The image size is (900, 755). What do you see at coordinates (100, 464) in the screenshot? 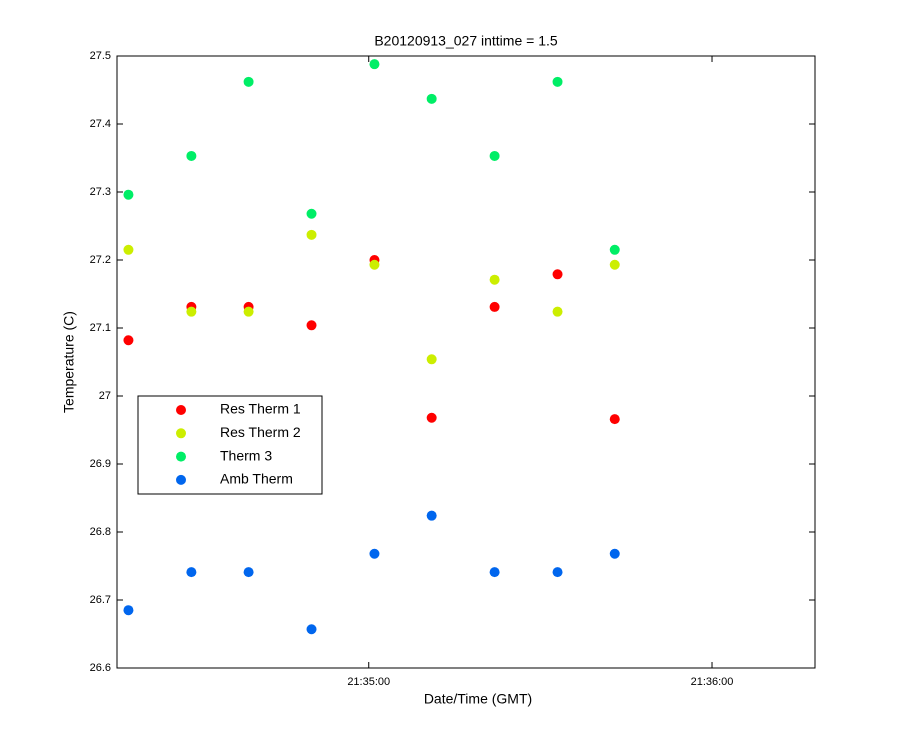
I see `y-tick-label: 26.9` at bounding box center [100, 464].